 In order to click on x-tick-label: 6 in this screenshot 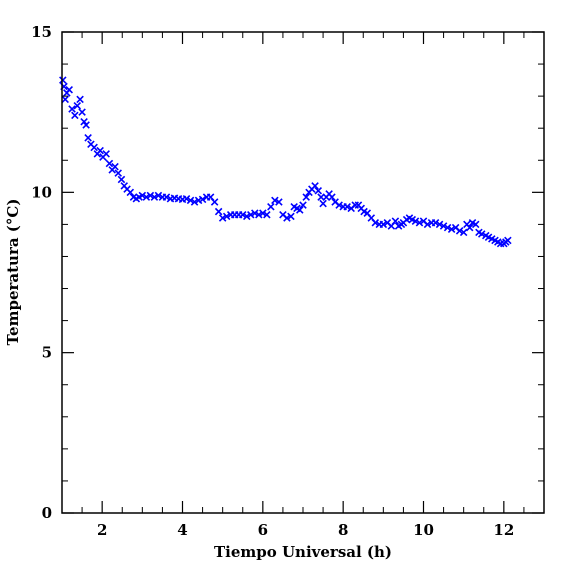, I will do `click(263, 530)`.